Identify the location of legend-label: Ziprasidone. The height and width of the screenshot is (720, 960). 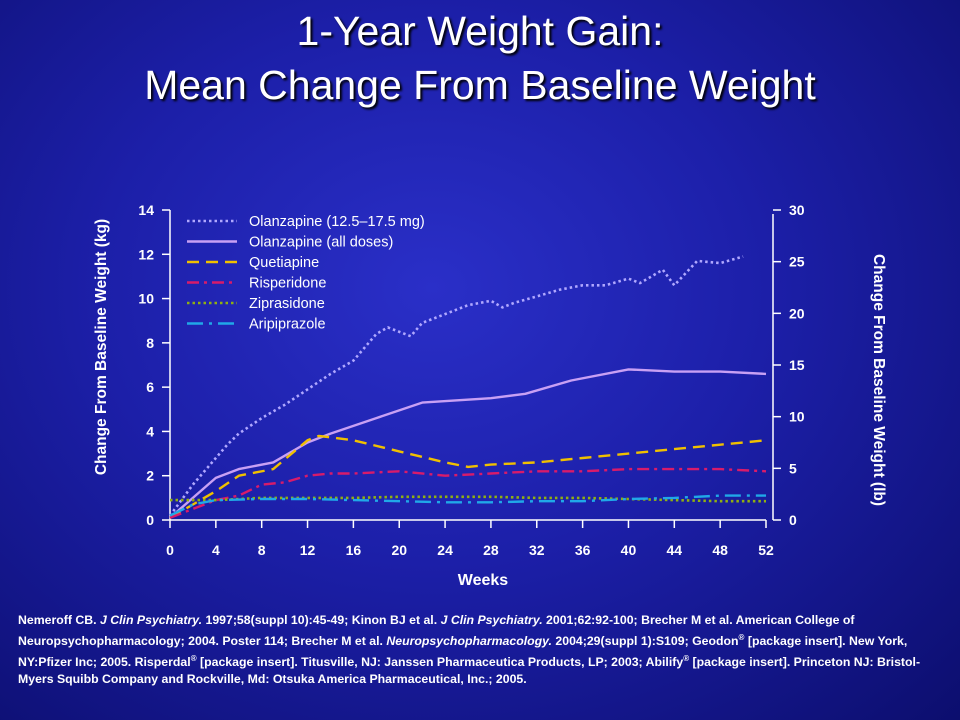
(287, 304).